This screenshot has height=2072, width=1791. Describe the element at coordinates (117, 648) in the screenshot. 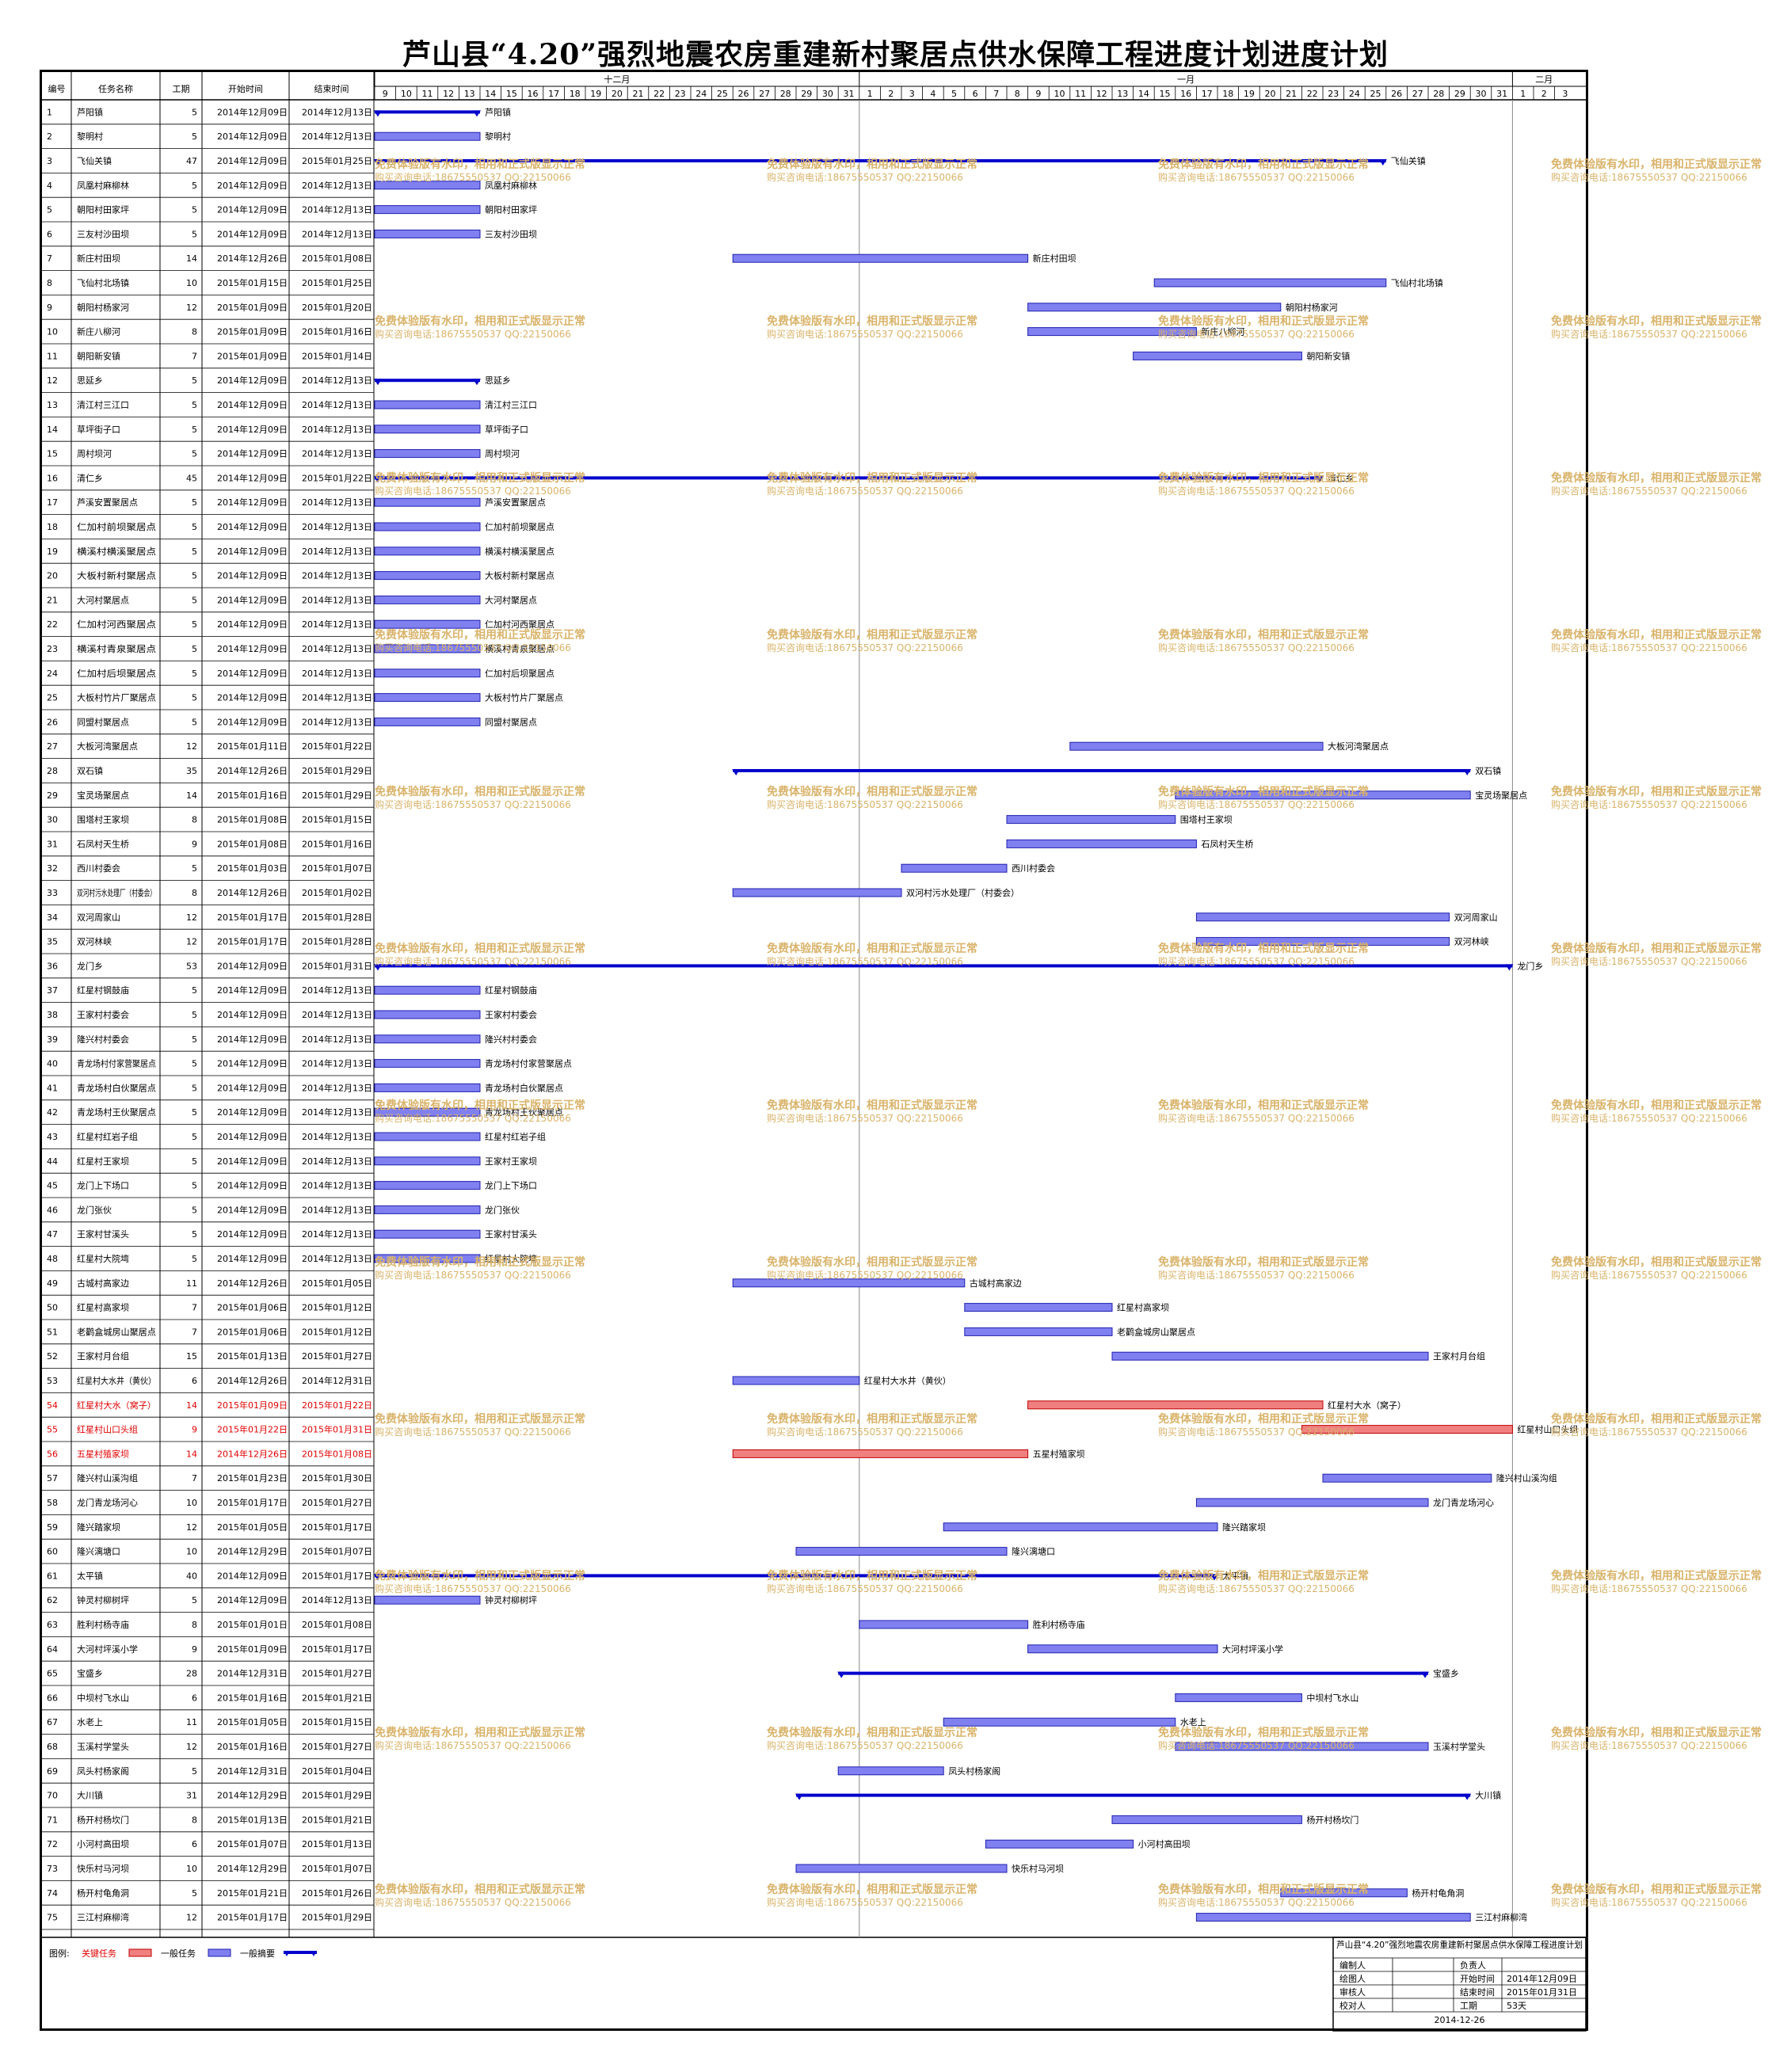

I see `task-name: 横溪村青泉聚居点` at that location.